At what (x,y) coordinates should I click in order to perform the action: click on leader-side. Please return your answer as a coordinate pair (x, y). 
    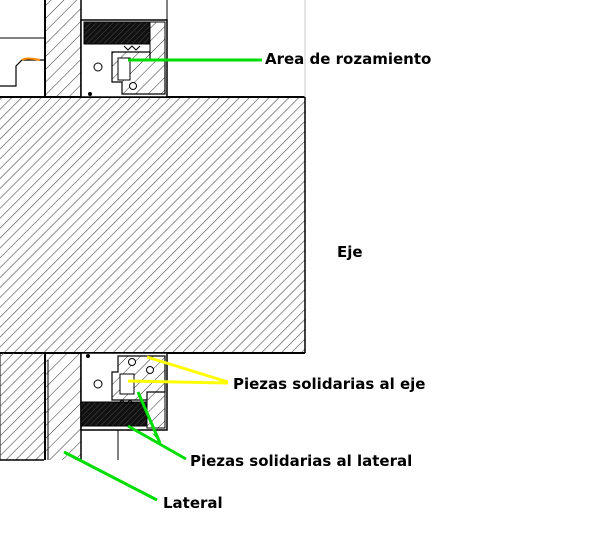
    Looking at the image, I should click on (110, 476).